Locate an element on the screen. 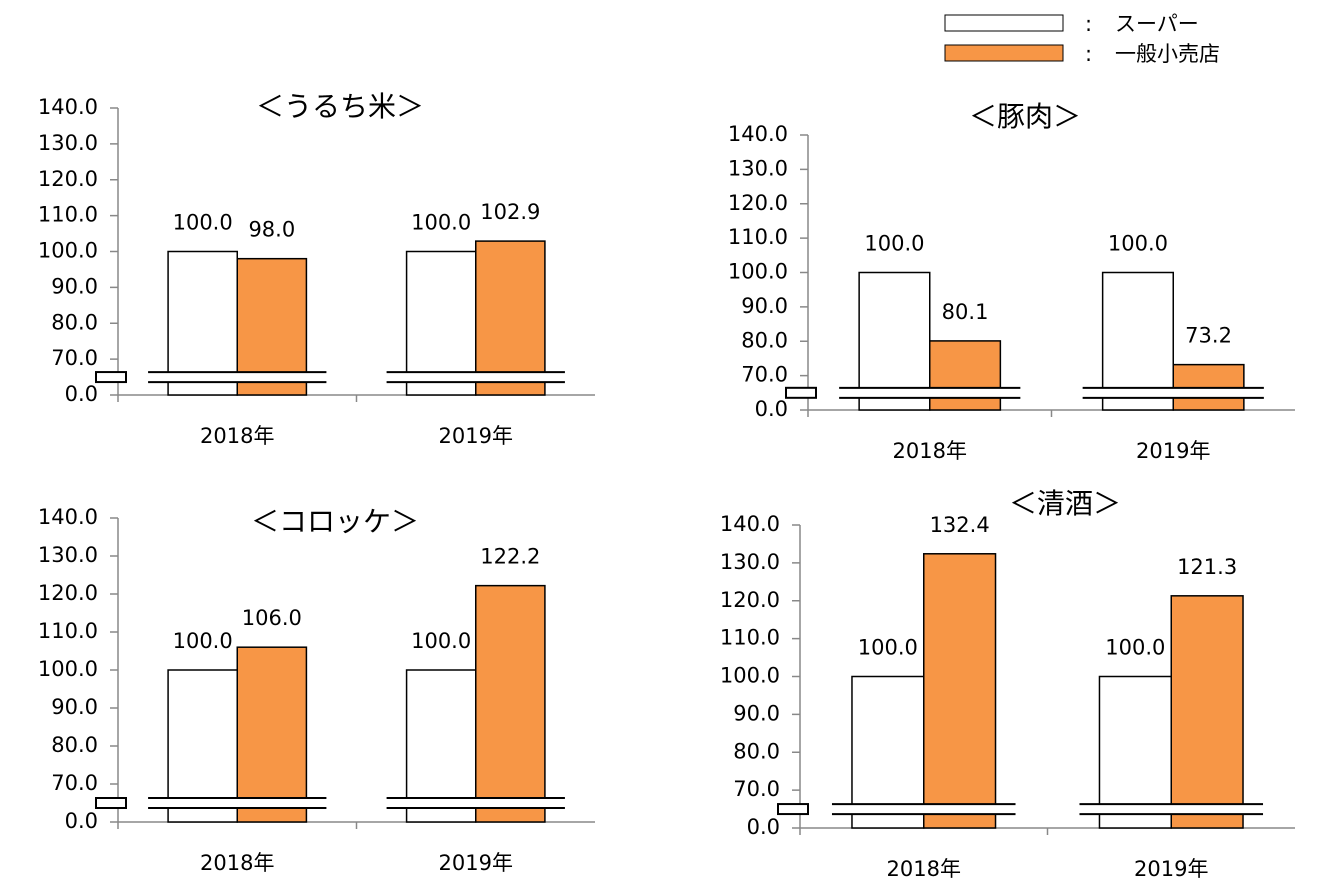 The image size is (1336, 881). value-label: 132.4 is located at coordinates (960, 525).